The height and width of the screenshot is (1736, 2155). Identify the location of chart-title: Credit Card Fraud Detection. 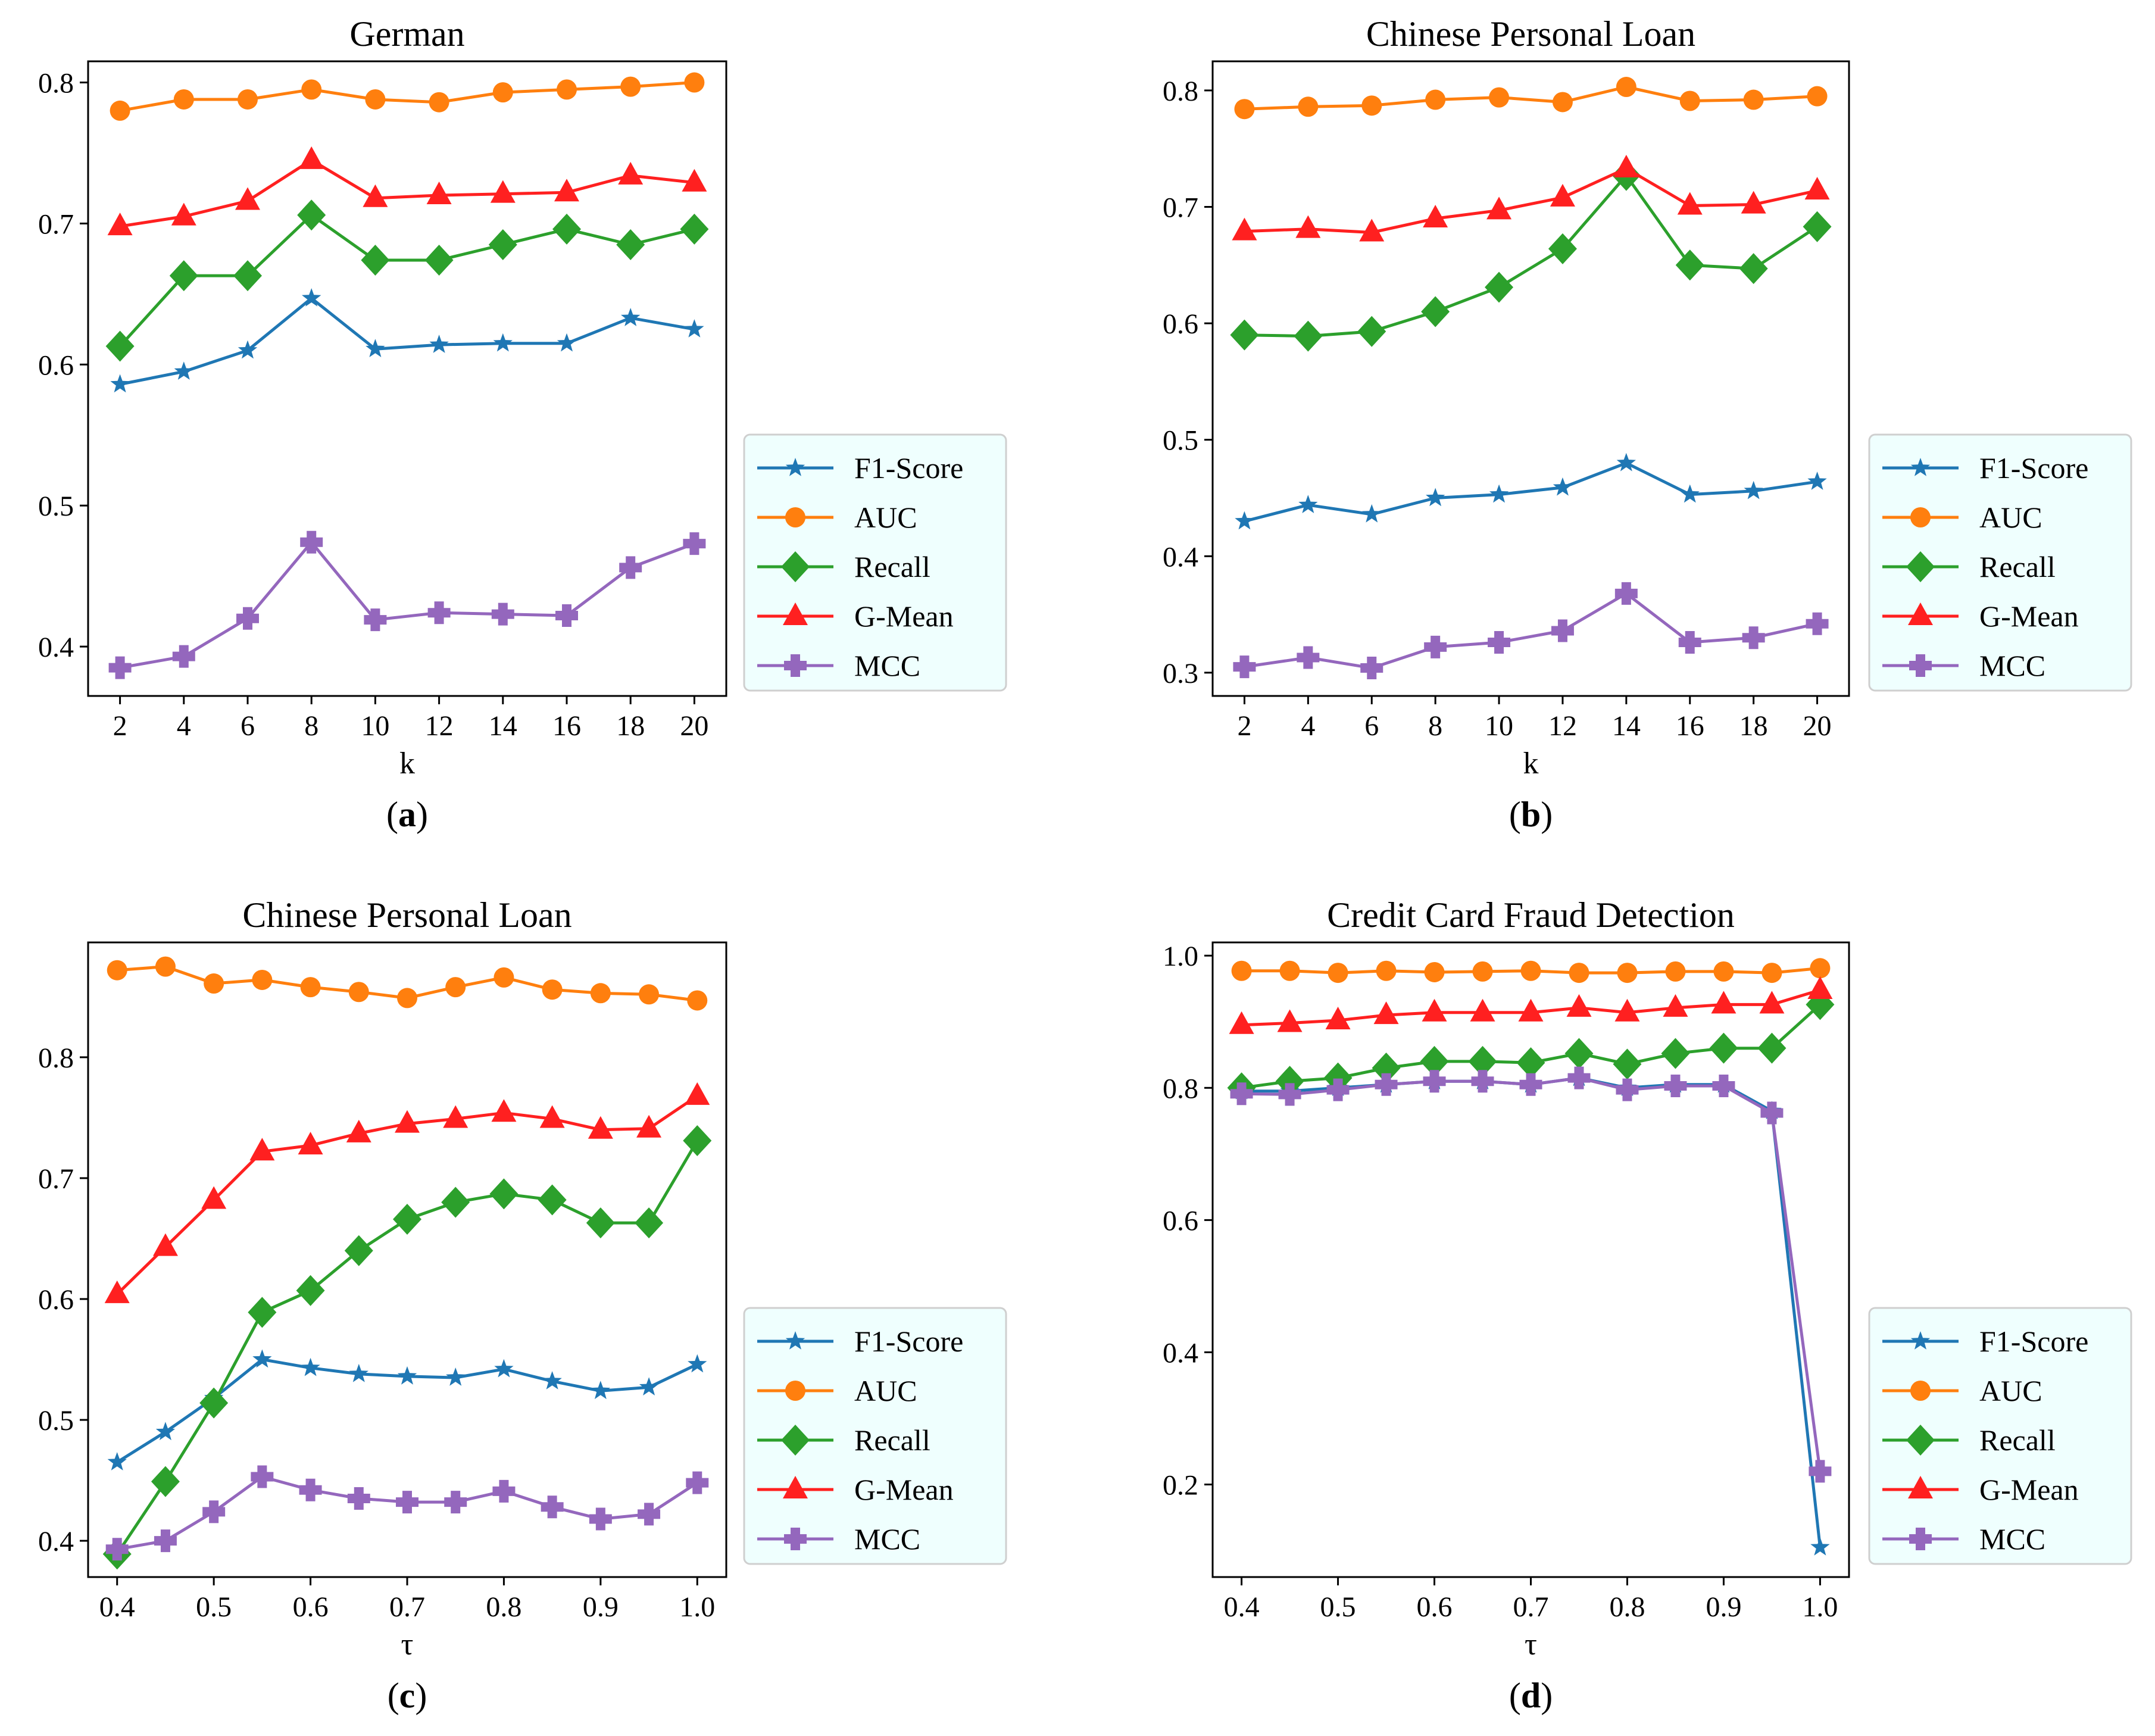
(1531, 915).